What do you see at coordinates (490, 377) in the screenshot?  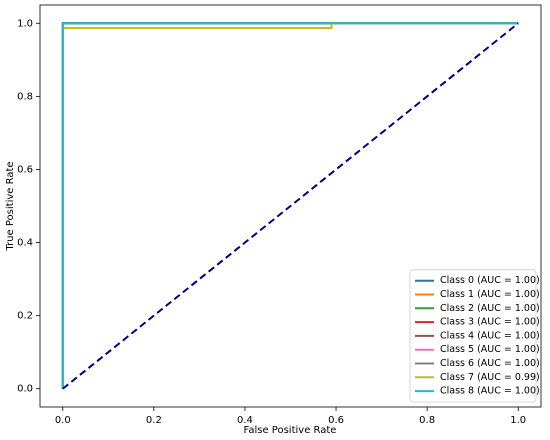 I see `legend-label: Class 7 (AUC = 0.99)` at bounding box center [490, 377].